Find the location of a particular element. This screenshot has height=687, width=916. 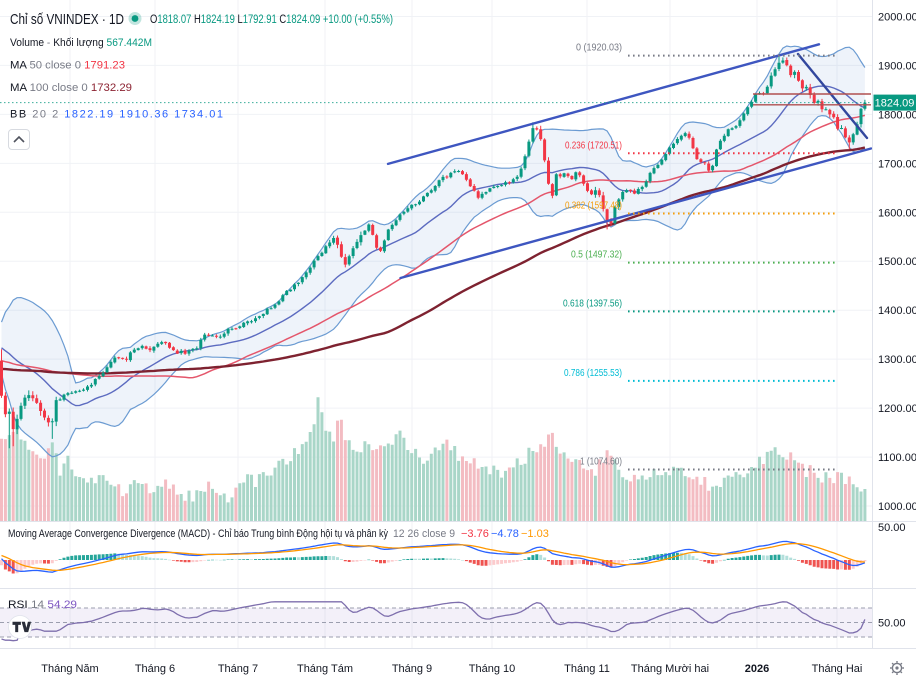

svg-text: 1000.00 is located at coordinates (897, 507).